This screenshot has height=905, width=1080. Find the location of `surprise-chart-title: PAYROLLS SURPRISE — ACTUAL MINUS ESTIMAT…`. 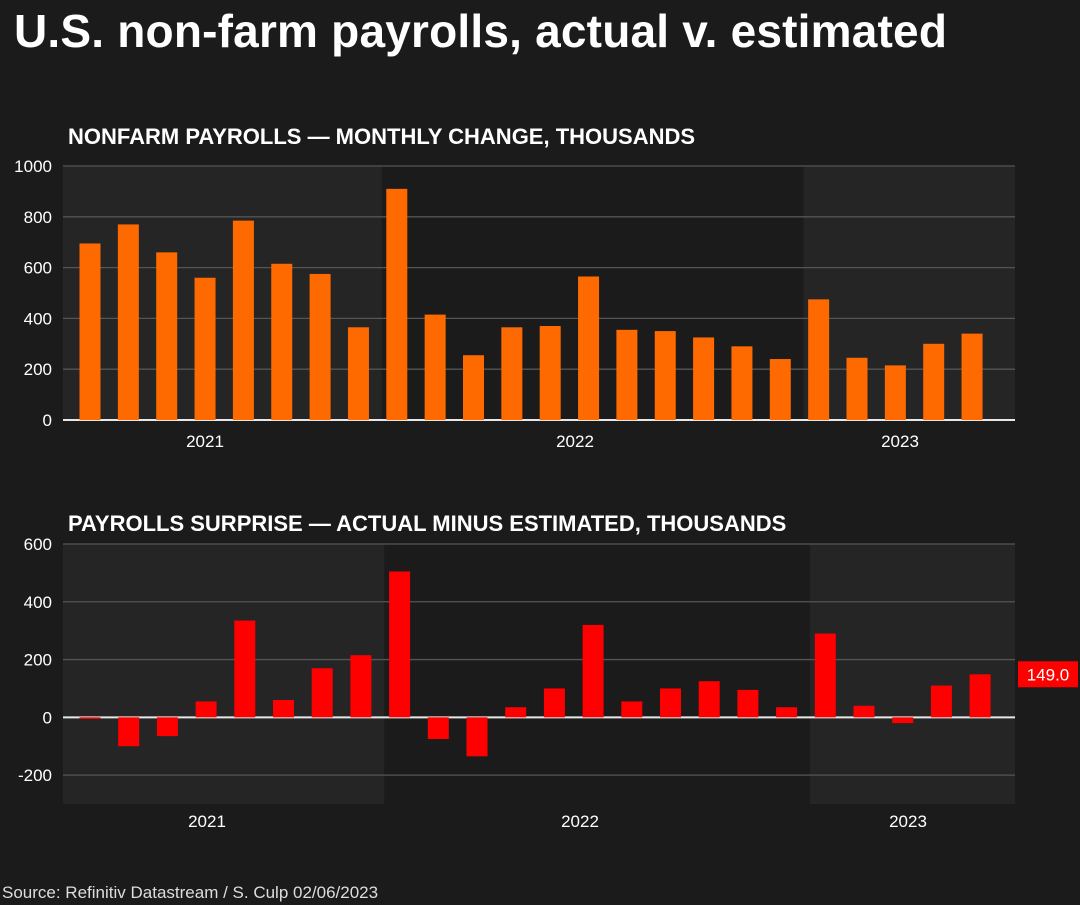

surprise-chart-title: PAYROLLS SURPRISE — ACTUAL MINUS ESTIMAT… is located at coordinates (427, 523).